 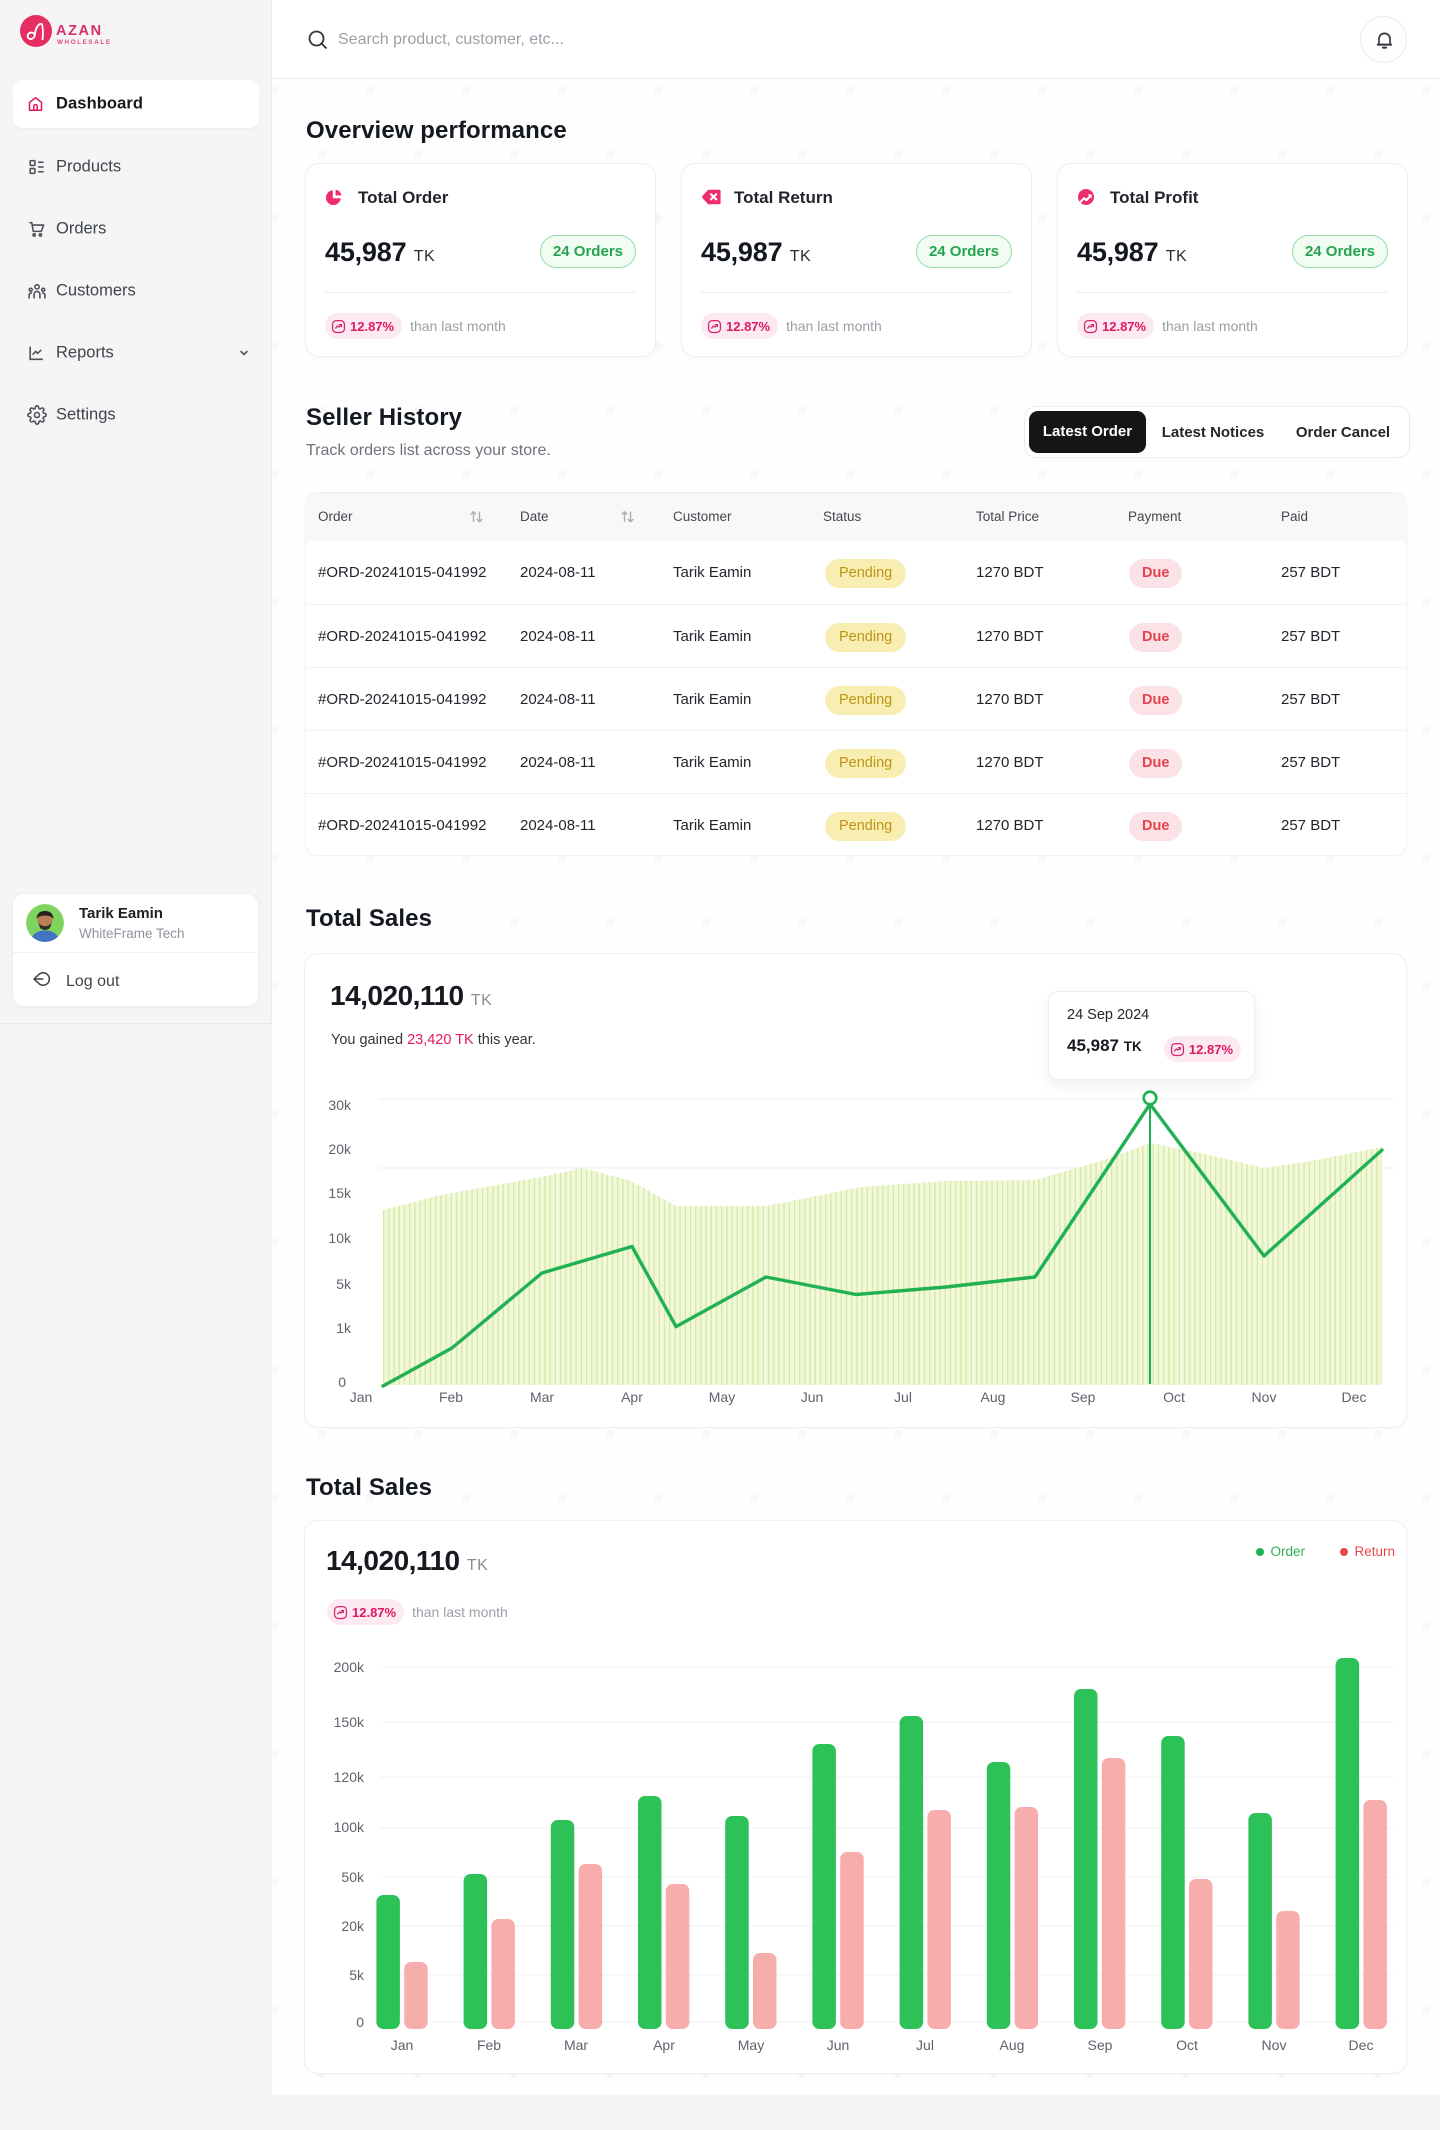 I want to click on svg-text: 1k, so click(x=344, y=1328).